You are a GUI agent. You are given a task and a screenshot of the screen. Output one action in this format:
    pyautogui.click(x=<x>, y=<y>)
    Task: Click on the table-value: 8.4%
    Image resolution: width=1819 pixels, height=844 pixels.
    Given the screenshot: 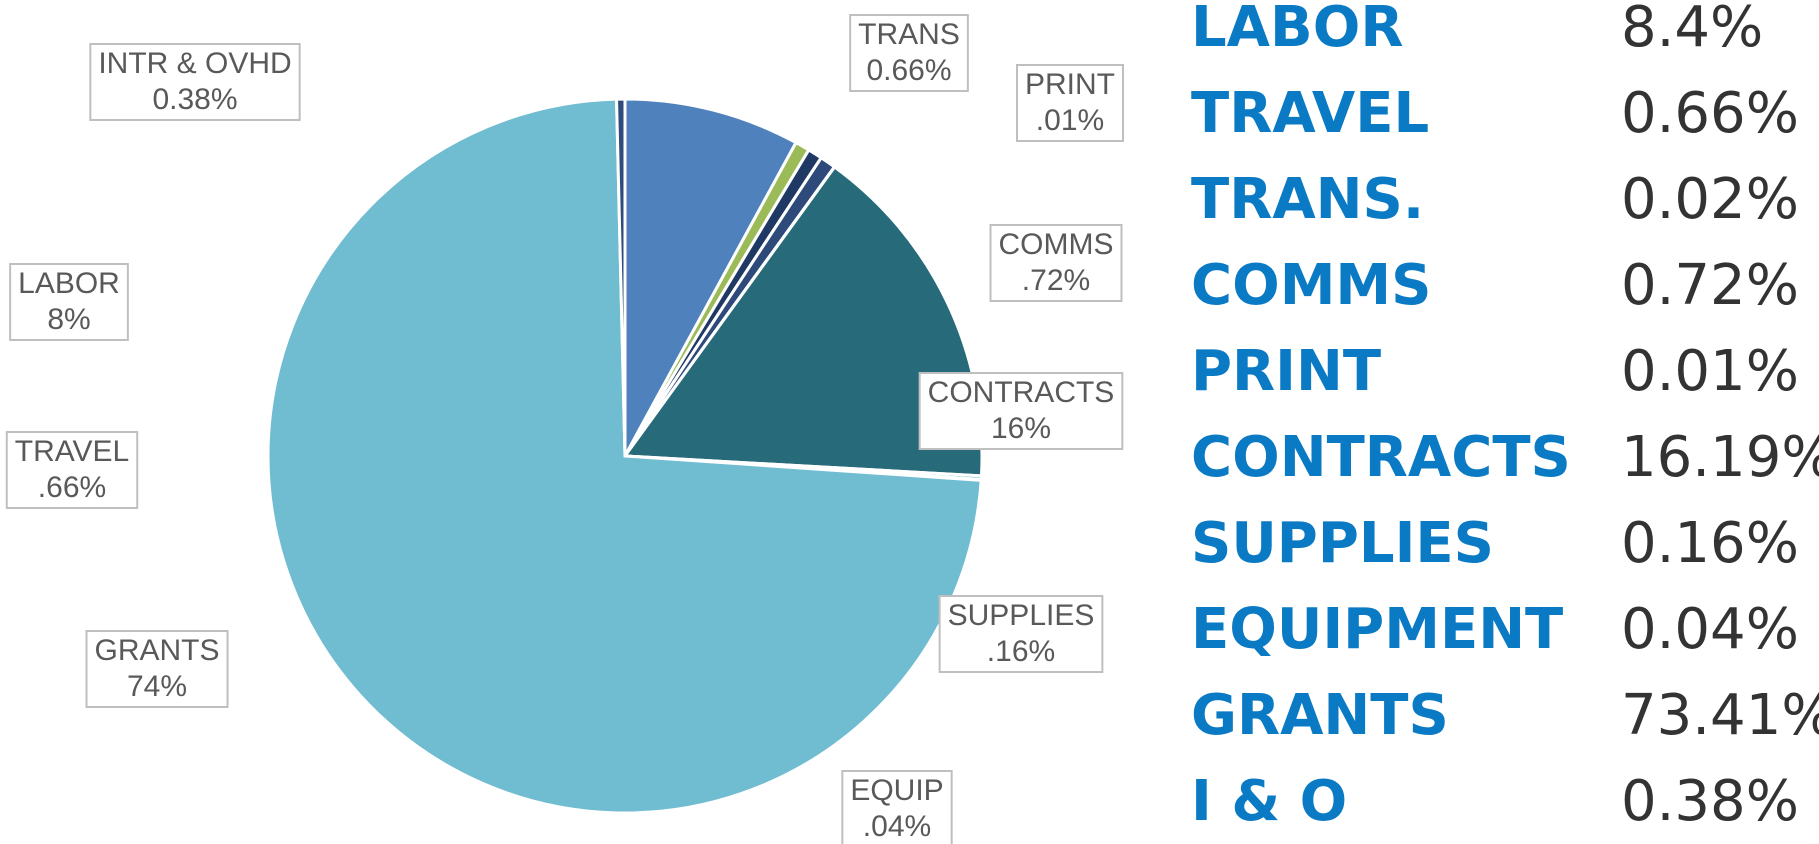 What is the action you would take?
    pyautogui.click(x=1692, y=30)
    